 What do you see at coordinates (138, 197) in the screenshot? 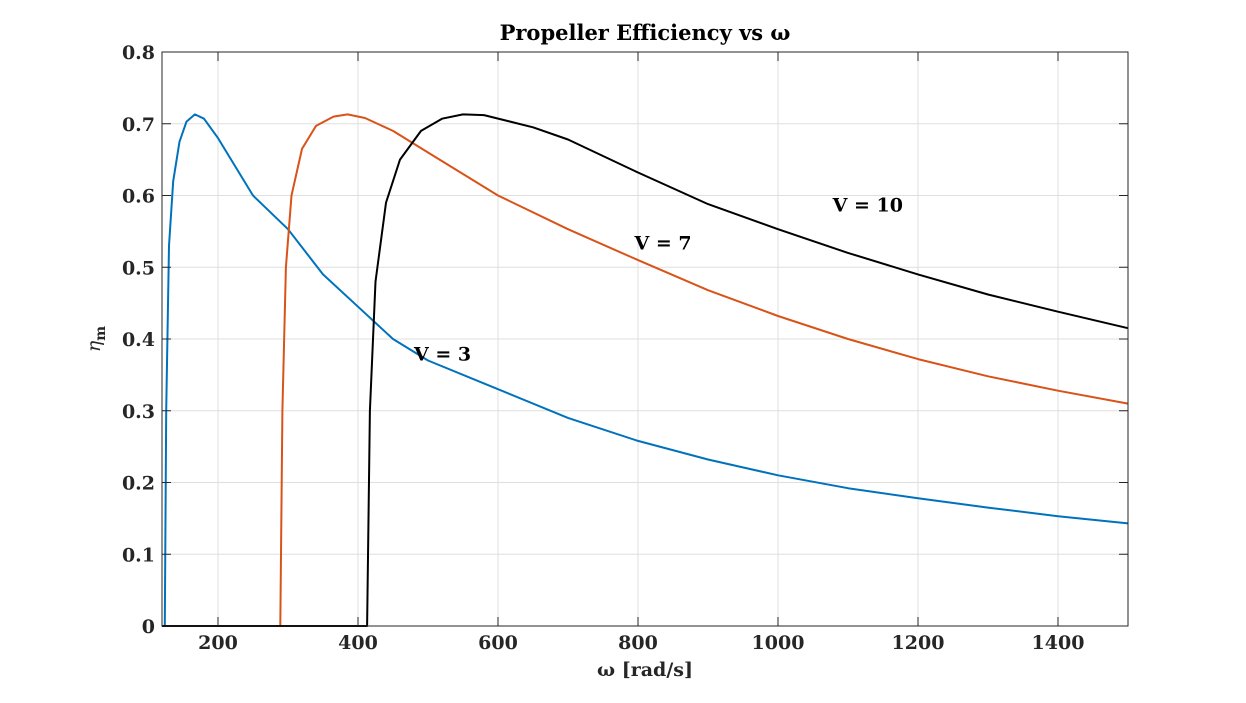
I see `y-tick-label: 0.6` at bounding box center [138, 197].